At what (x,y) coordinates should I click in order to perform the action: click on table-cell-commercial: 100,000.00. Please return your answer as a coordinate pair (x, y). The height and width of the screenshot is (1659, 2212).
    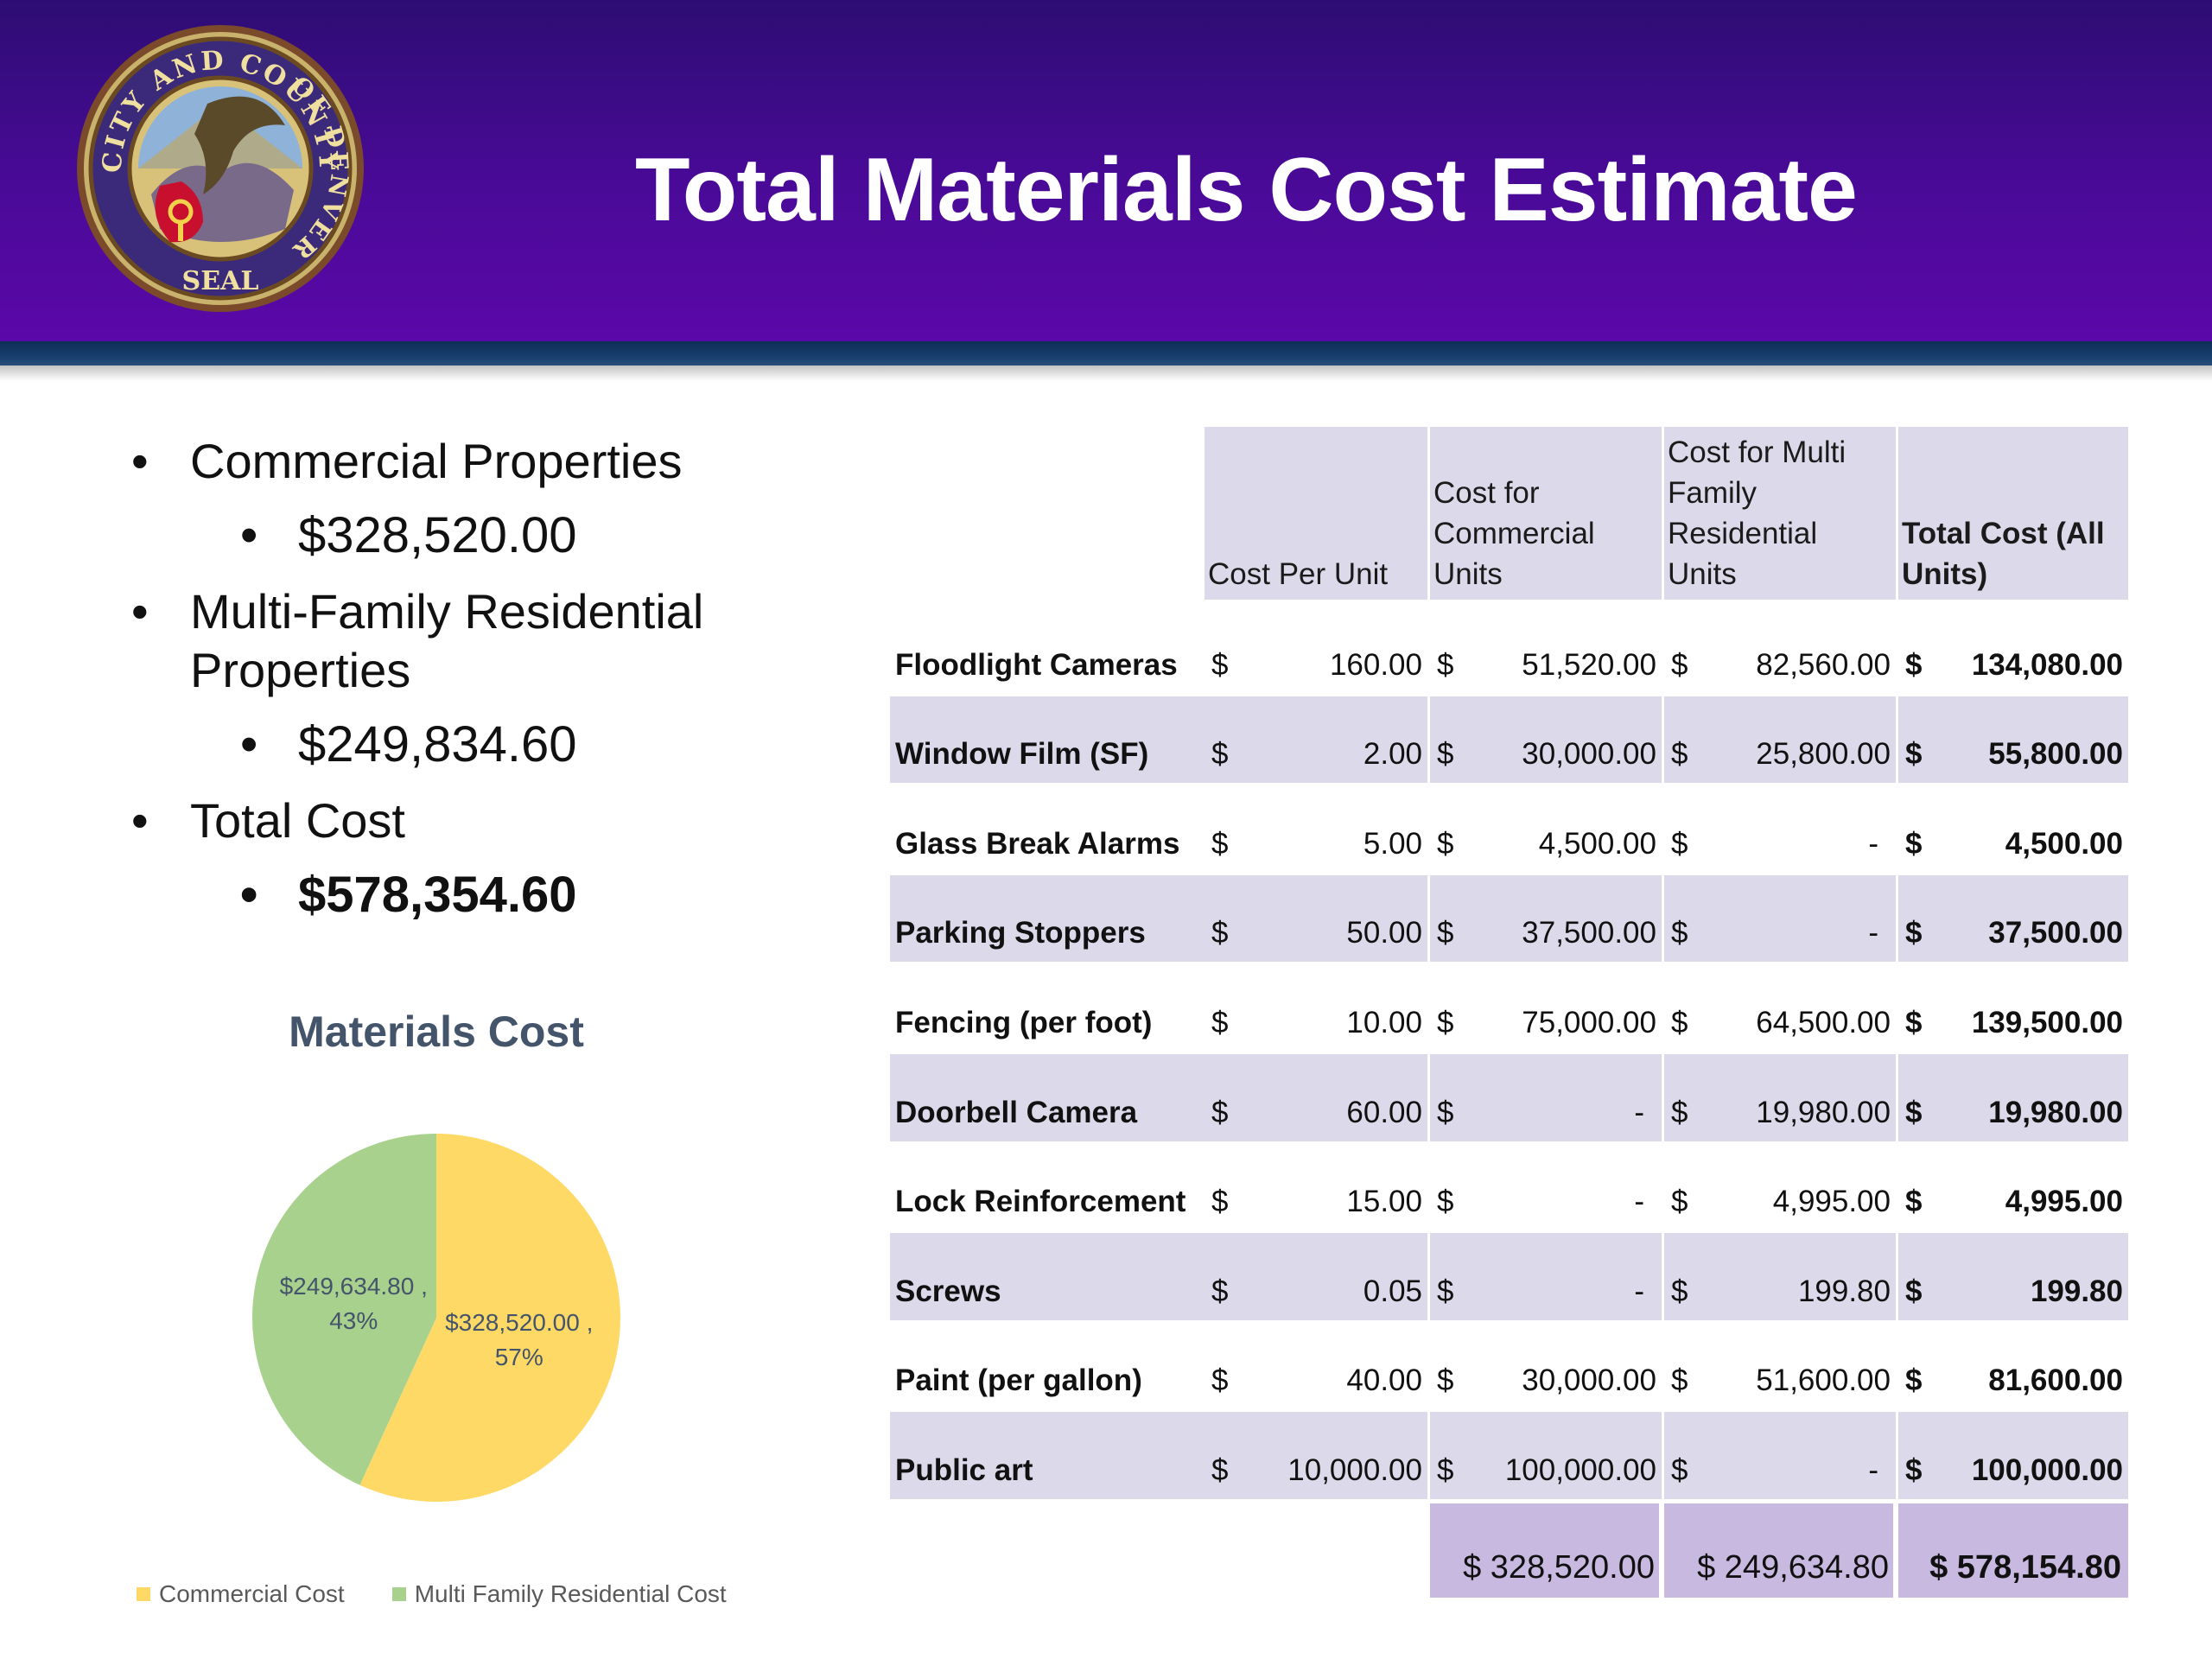
    Looking at the image, I should click on (1580, 1470).